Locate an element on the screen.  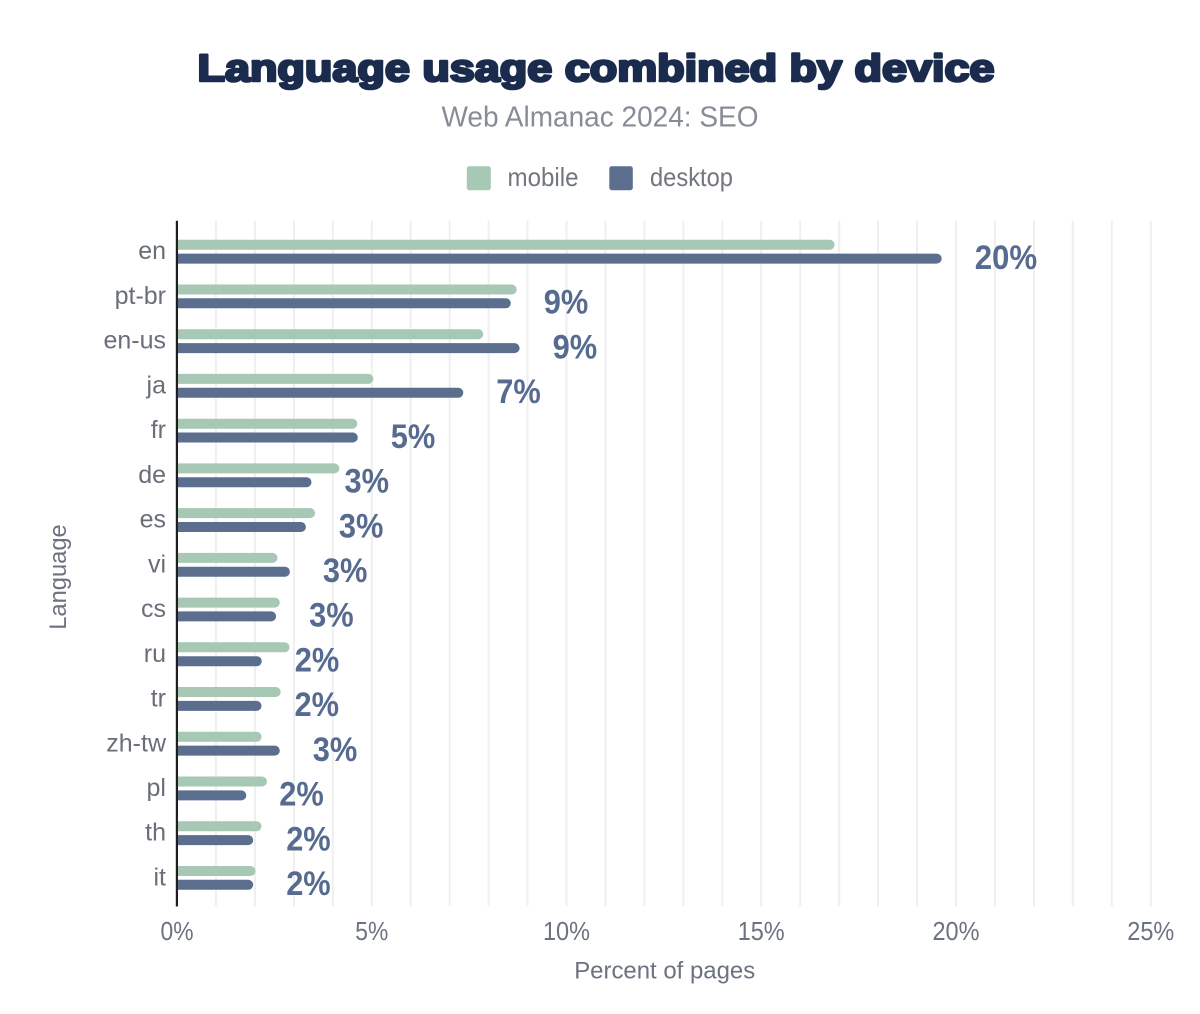
svg-text: fr is located at coordinates (158, 430).